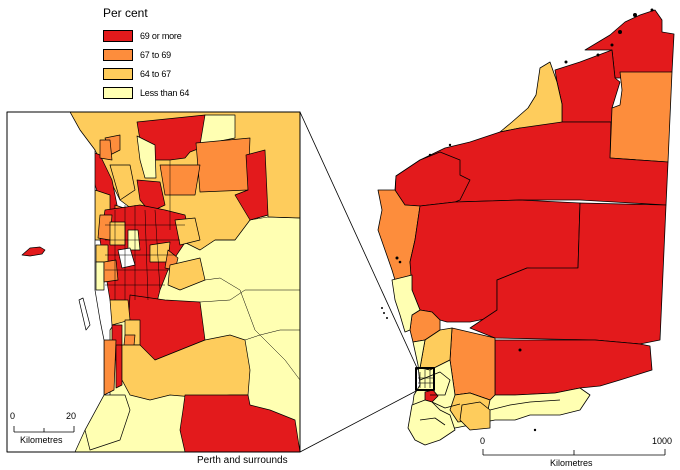 The height and width of the screenshot is (470, 680). What do you see at coordinates (359, 421) in the screenshot?
I see `inset-connector-bottom` at bounding box center [359, 421].